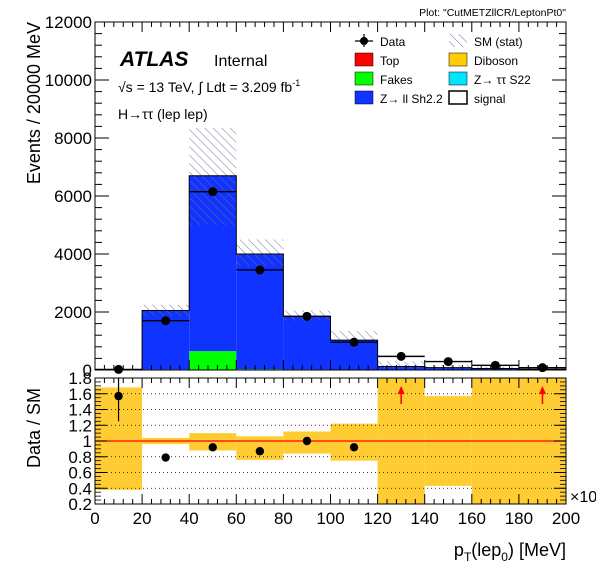  I want to click on main-ytick-label: 4000, so click(73, 254).